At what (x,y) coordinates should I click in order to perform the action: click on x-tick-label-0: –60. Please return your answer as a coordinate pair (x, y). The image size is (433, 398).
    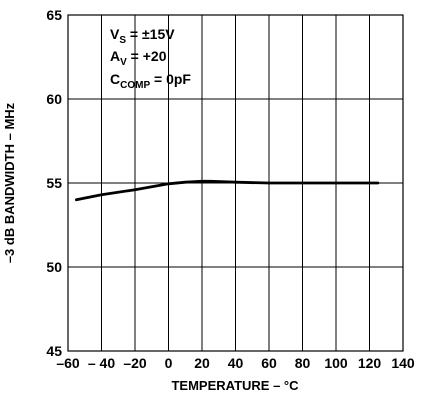
    Looking at the image, I should click on (68, 363).